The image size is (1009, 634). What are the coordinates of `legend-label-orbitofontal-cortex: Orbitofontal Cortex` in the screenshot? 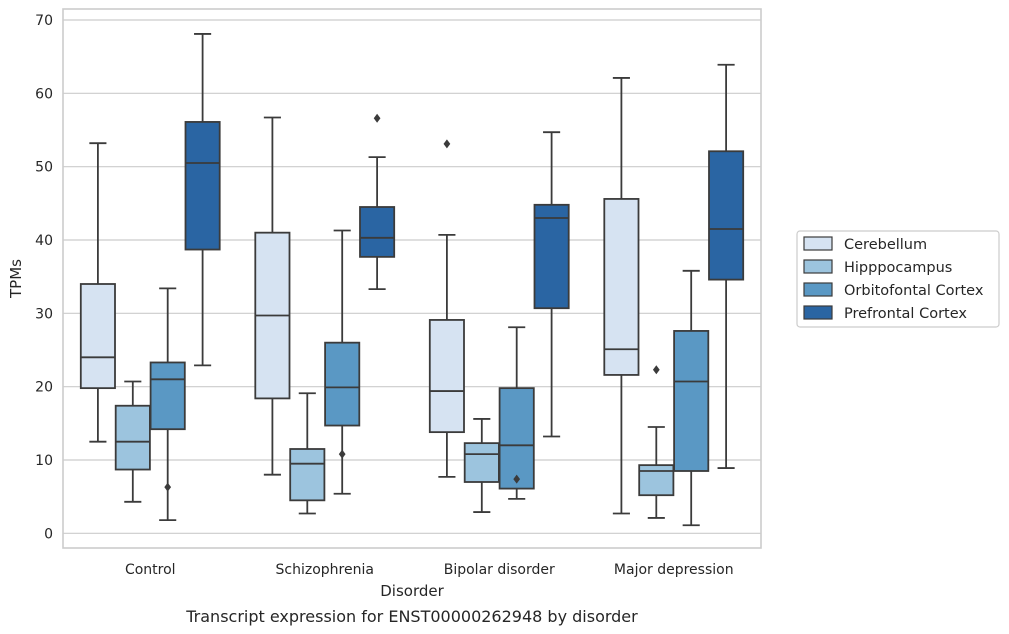 It's located at (914, 291).